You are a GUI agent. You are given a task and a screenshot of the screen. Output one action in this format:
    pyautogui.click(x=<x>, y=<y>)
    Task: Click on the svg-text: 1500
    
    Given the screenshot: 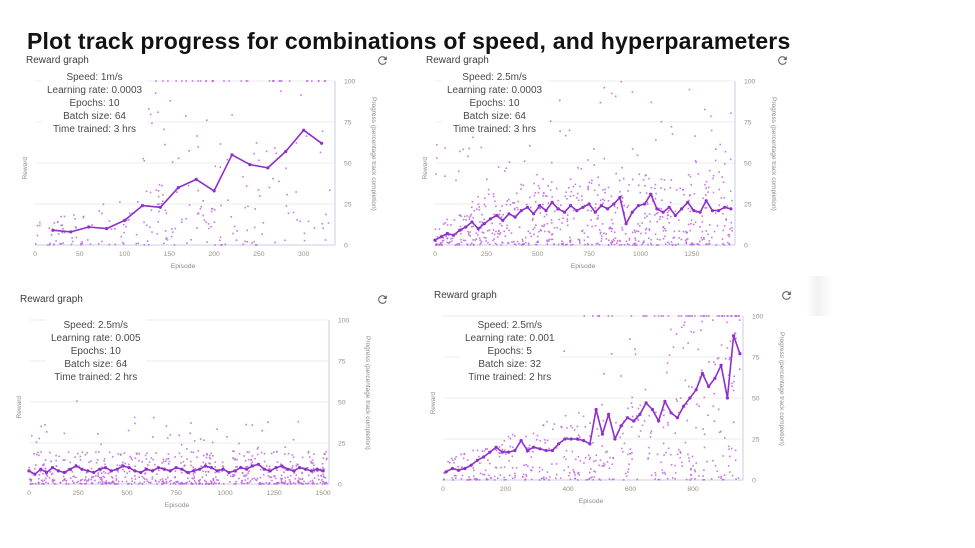 What is the action you would take?
    pyautogui.click(x=323, y=493)
    